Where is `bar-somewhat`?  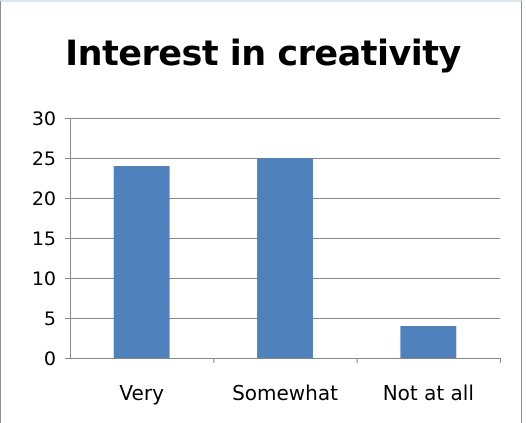
bar-somewhat is located at coordinates (285, 258).